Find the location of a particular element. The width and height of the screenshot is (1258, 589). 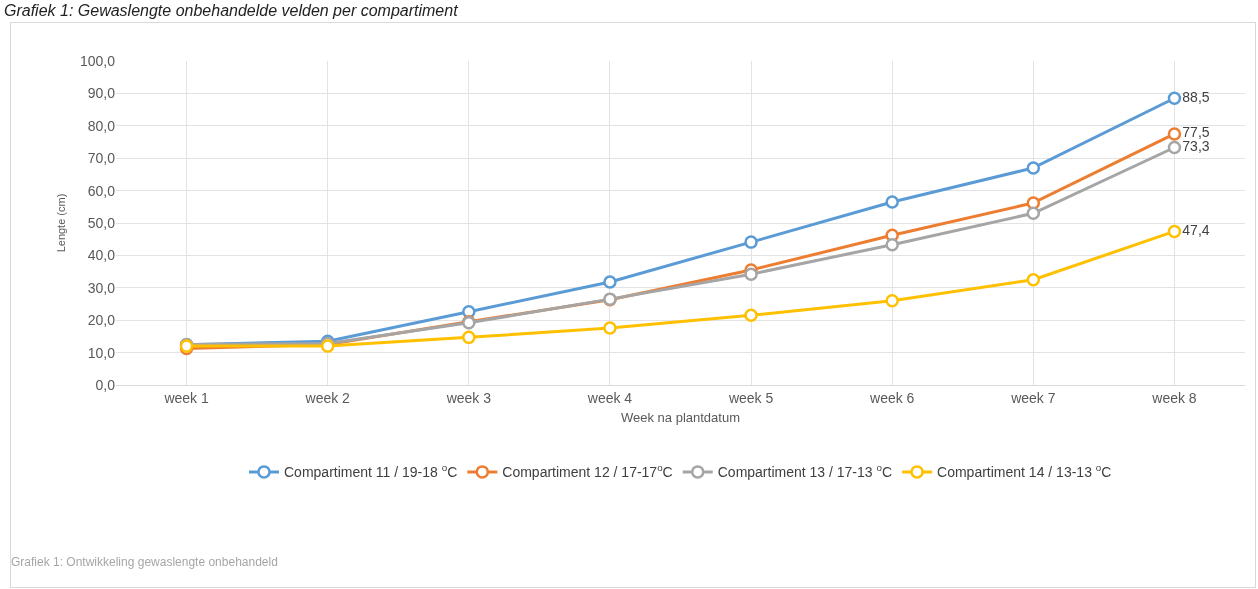

y-tick-label: 10,0 is located at coordinates (101, 352).